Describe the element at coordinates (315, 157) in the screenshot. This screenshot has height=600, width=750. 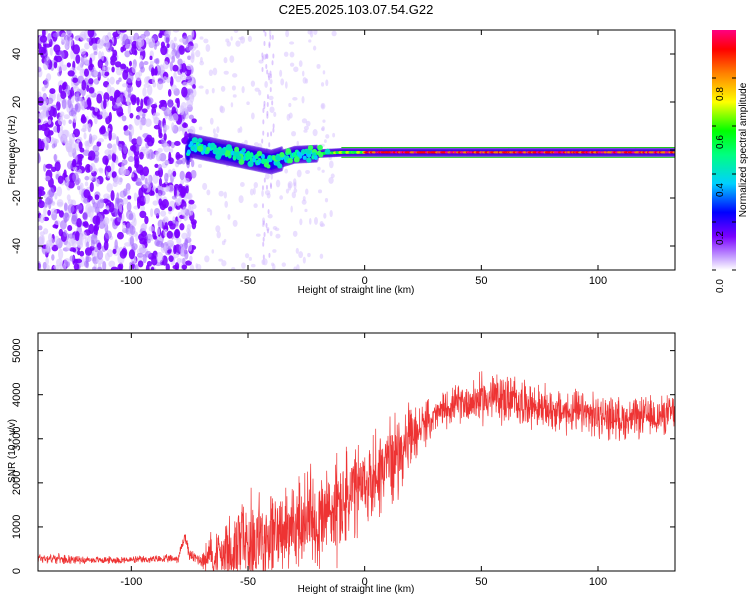
I see `signal-core` at that location.